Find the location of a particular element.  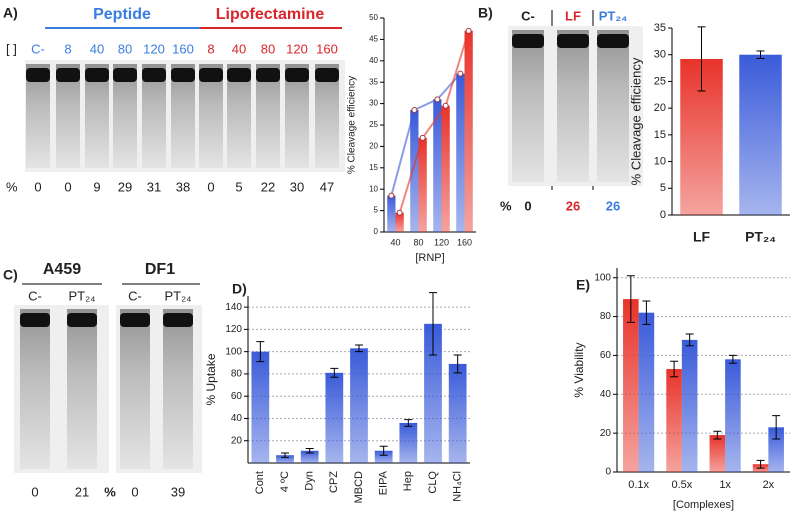

cell-line: A459 is located at coordinates (62, 269).